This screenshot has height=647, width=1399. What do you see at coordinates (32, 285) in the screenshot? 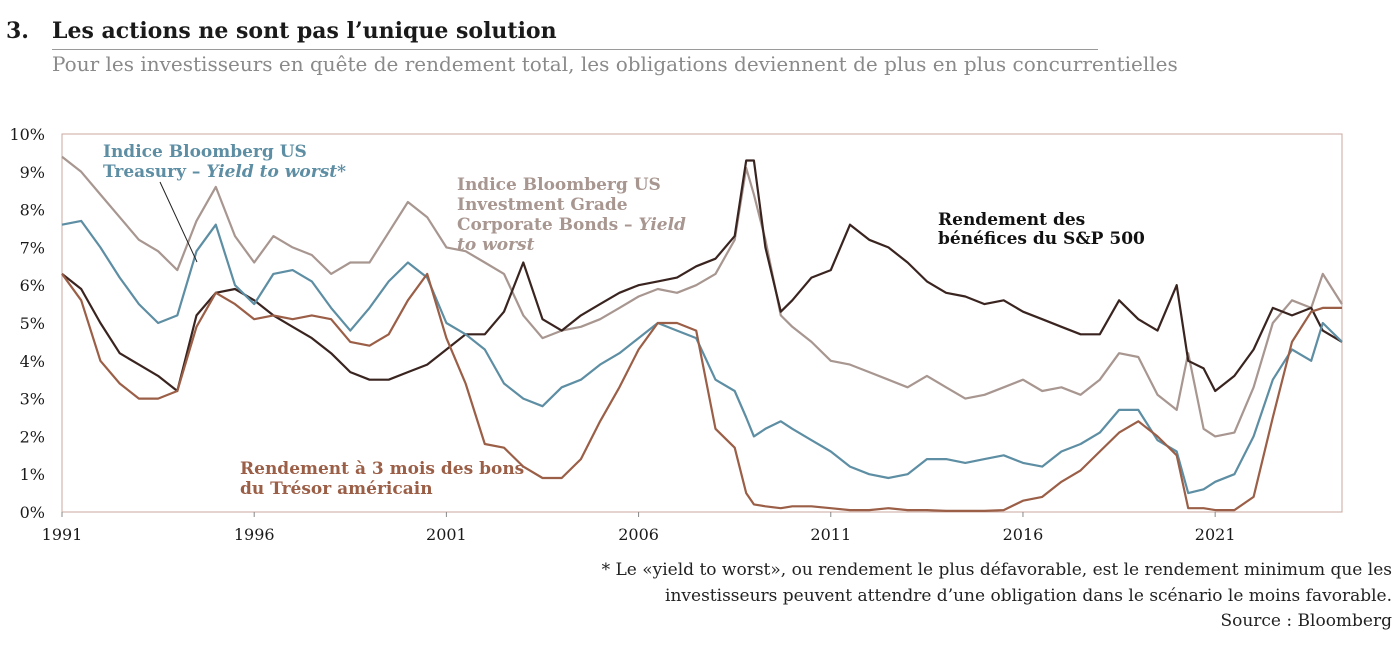
I see `y-tick-label: 6%` at bounding box center [32, 285].